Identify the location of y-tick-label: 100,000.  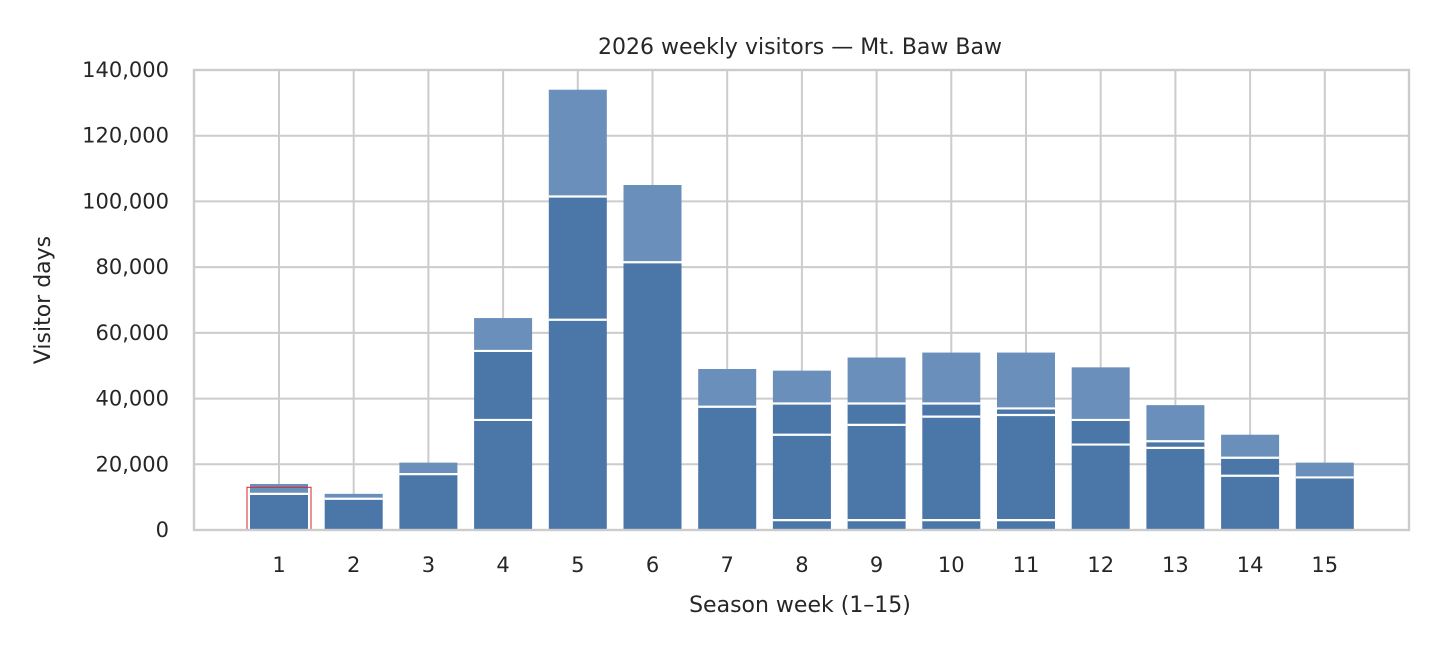
(125, 201).